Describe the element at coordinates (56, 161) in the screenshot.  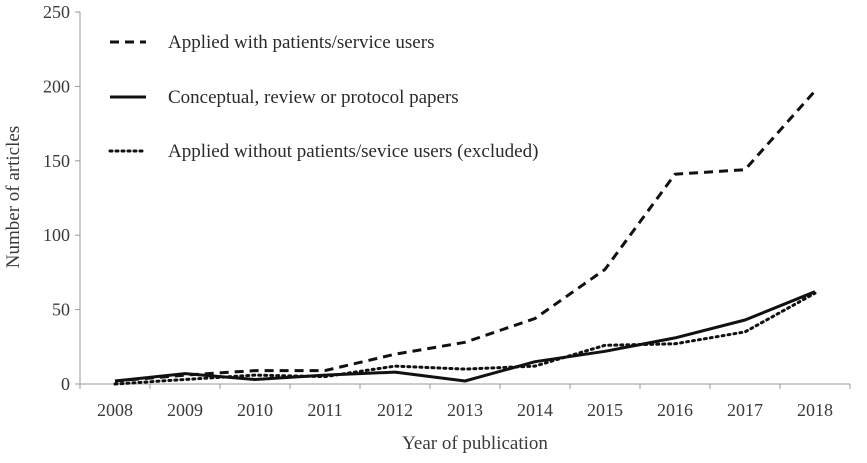
I see `y-tick-label: 150` at that location.